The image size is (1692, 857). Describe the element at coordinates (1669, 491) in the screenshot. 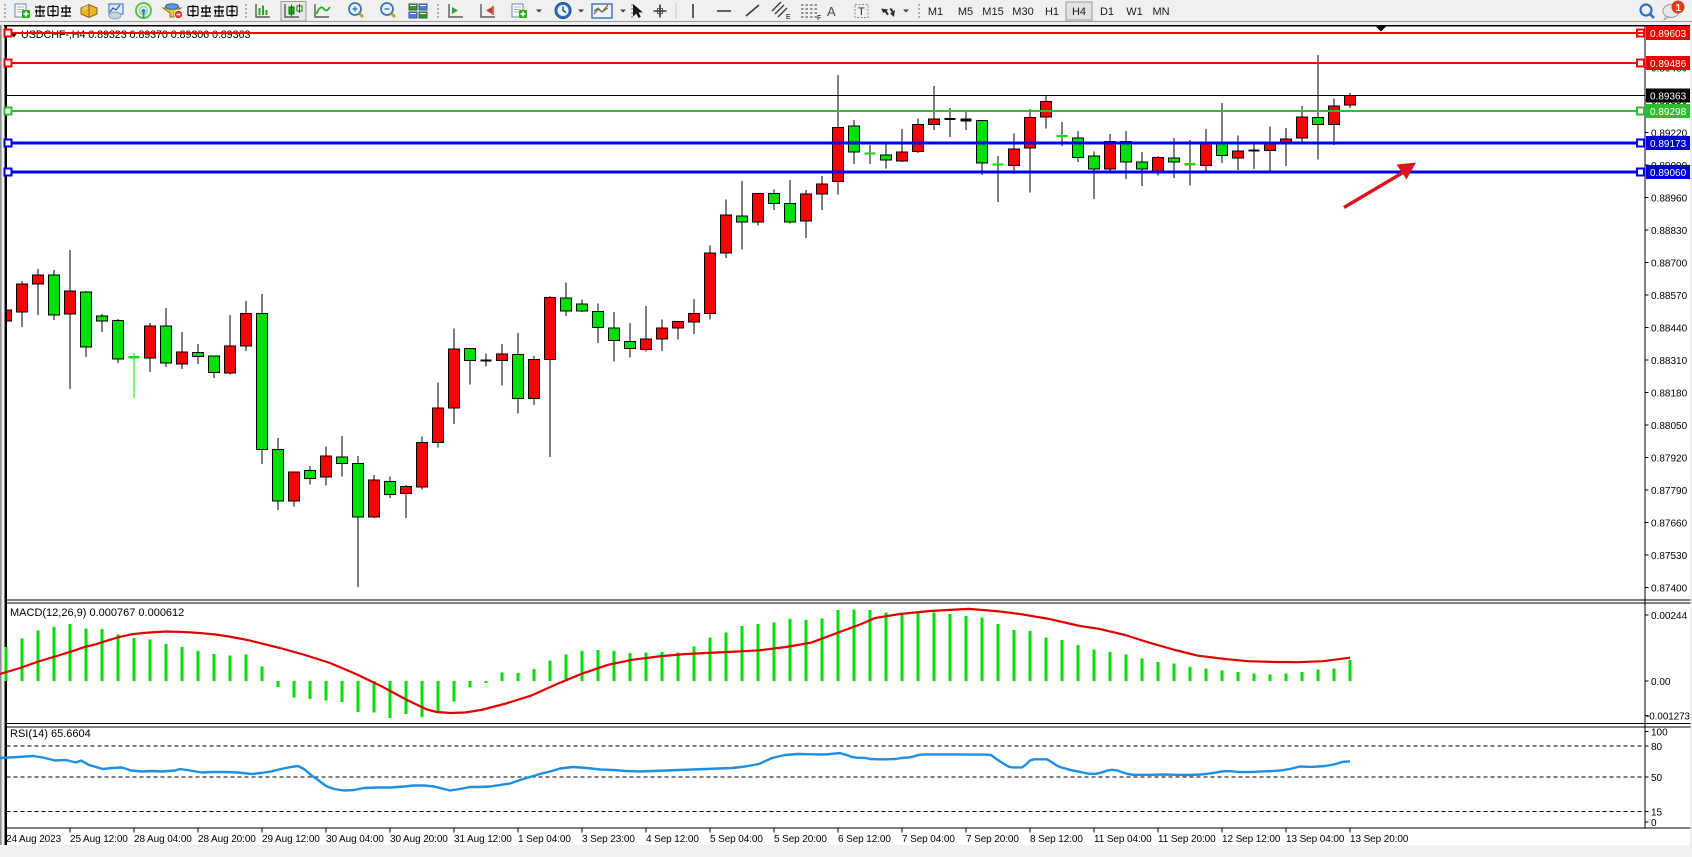

I see `svg-text: 0.87790` at that location.